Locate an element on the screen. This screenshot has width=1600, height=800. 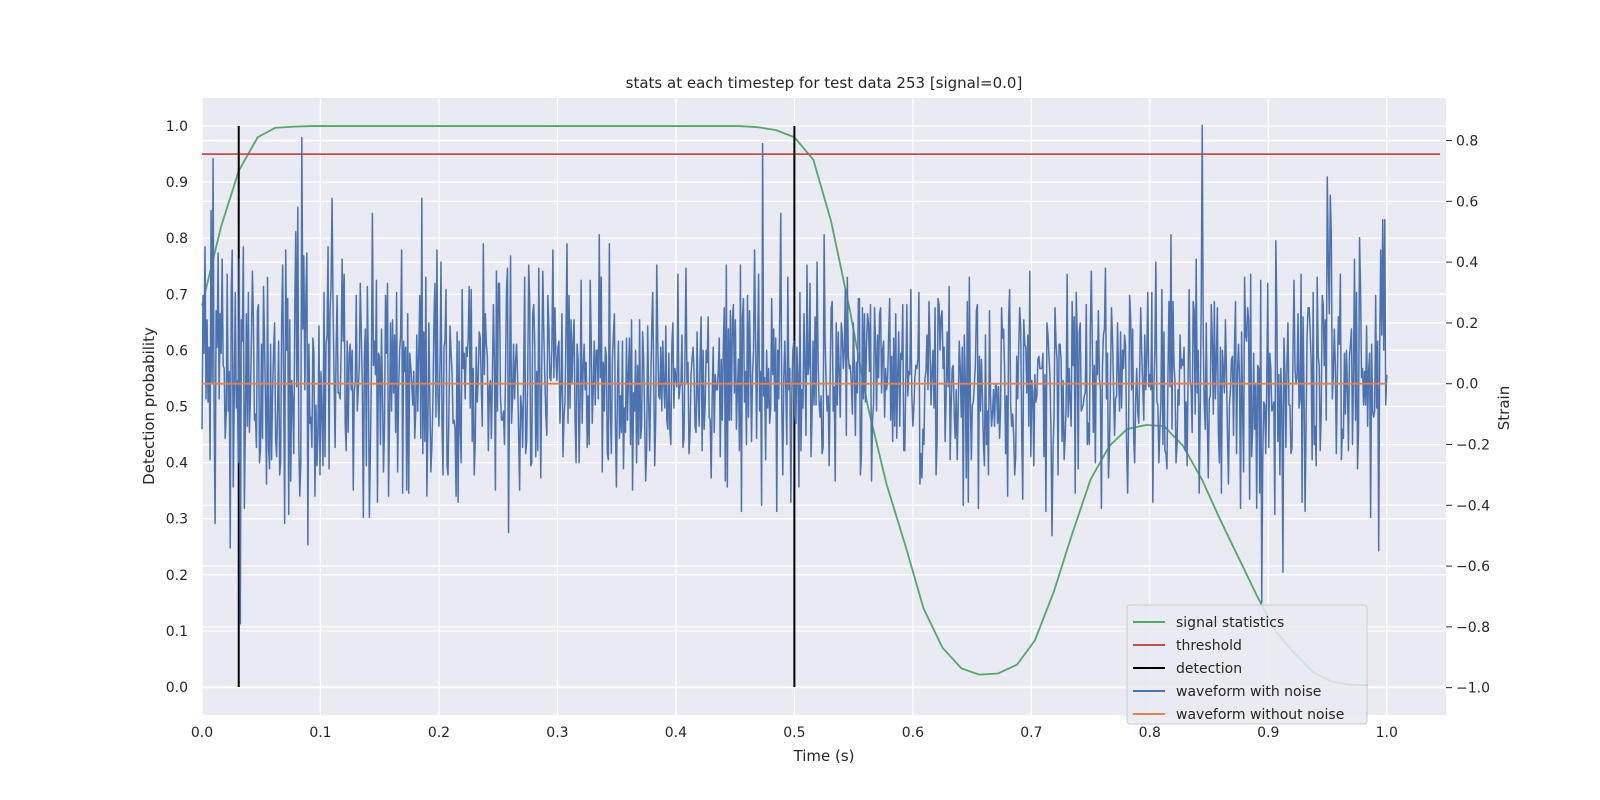
legend-label-threshold: threshold is located at coordinates (1209, 646).